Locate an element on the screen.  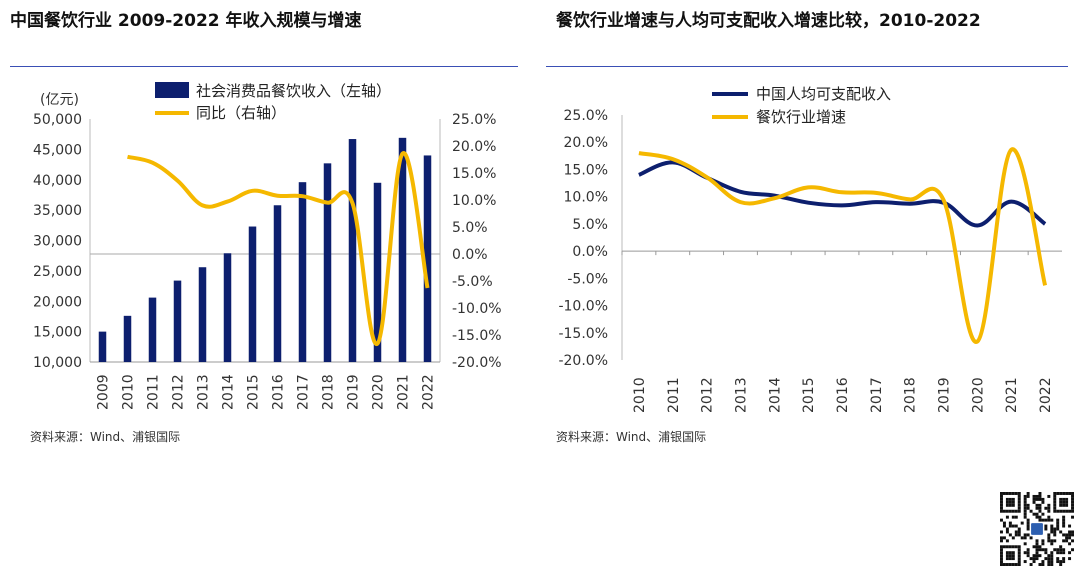
x-tick-label: 2013 is located at coordinates (204, 392).